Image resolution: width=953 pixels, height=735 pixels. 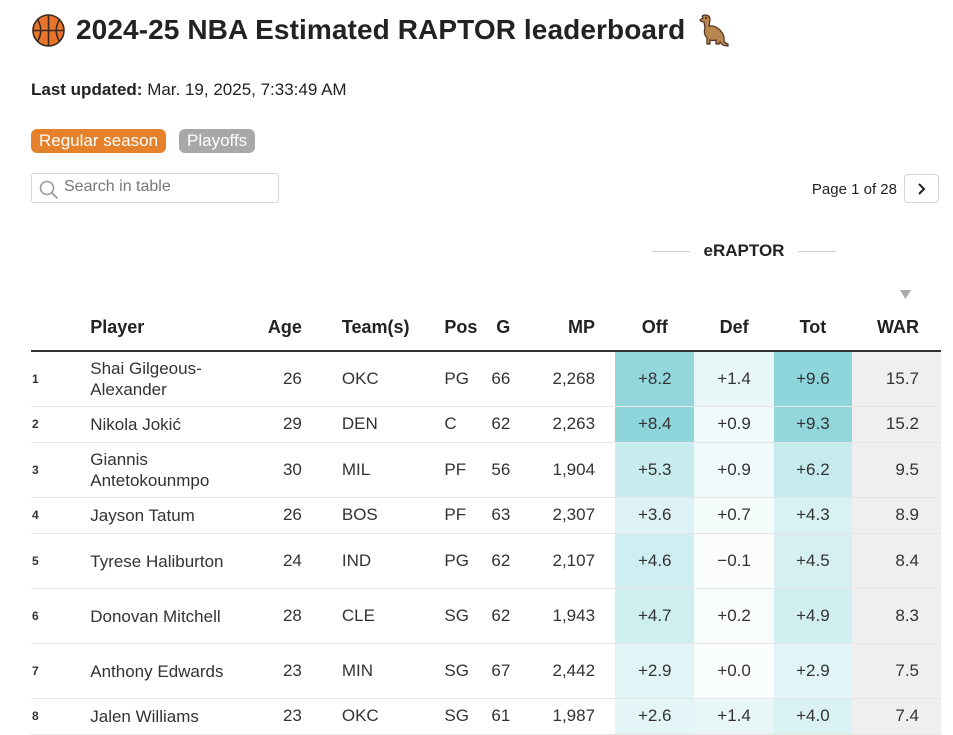 What do you see at coordinates (813, 561) in the screenshot?
I see `cell-tot: +4.5` at bounding box center [813, 561].